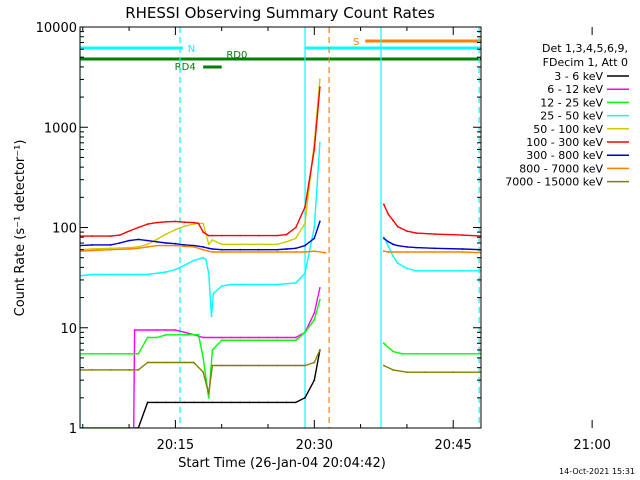 Image resolution: width=640 pixels, height=480 pixels. What do you see at coordinates (236, 55) in the screenshot?
I see `flag-label-rd0: RD0` at bounding box center [236, 55].